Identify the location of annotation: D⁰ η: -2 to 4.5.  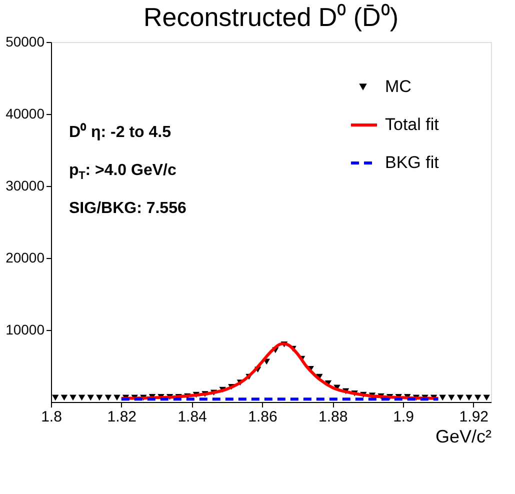
(120, 132).